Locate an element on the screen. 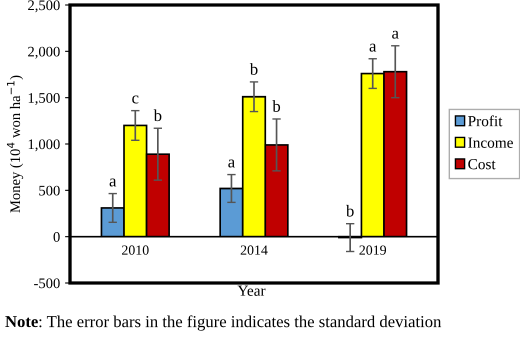 The width and height of the screenshot is (520, 337). x-tick-label: 2019 is located at coordinates (372, 250).